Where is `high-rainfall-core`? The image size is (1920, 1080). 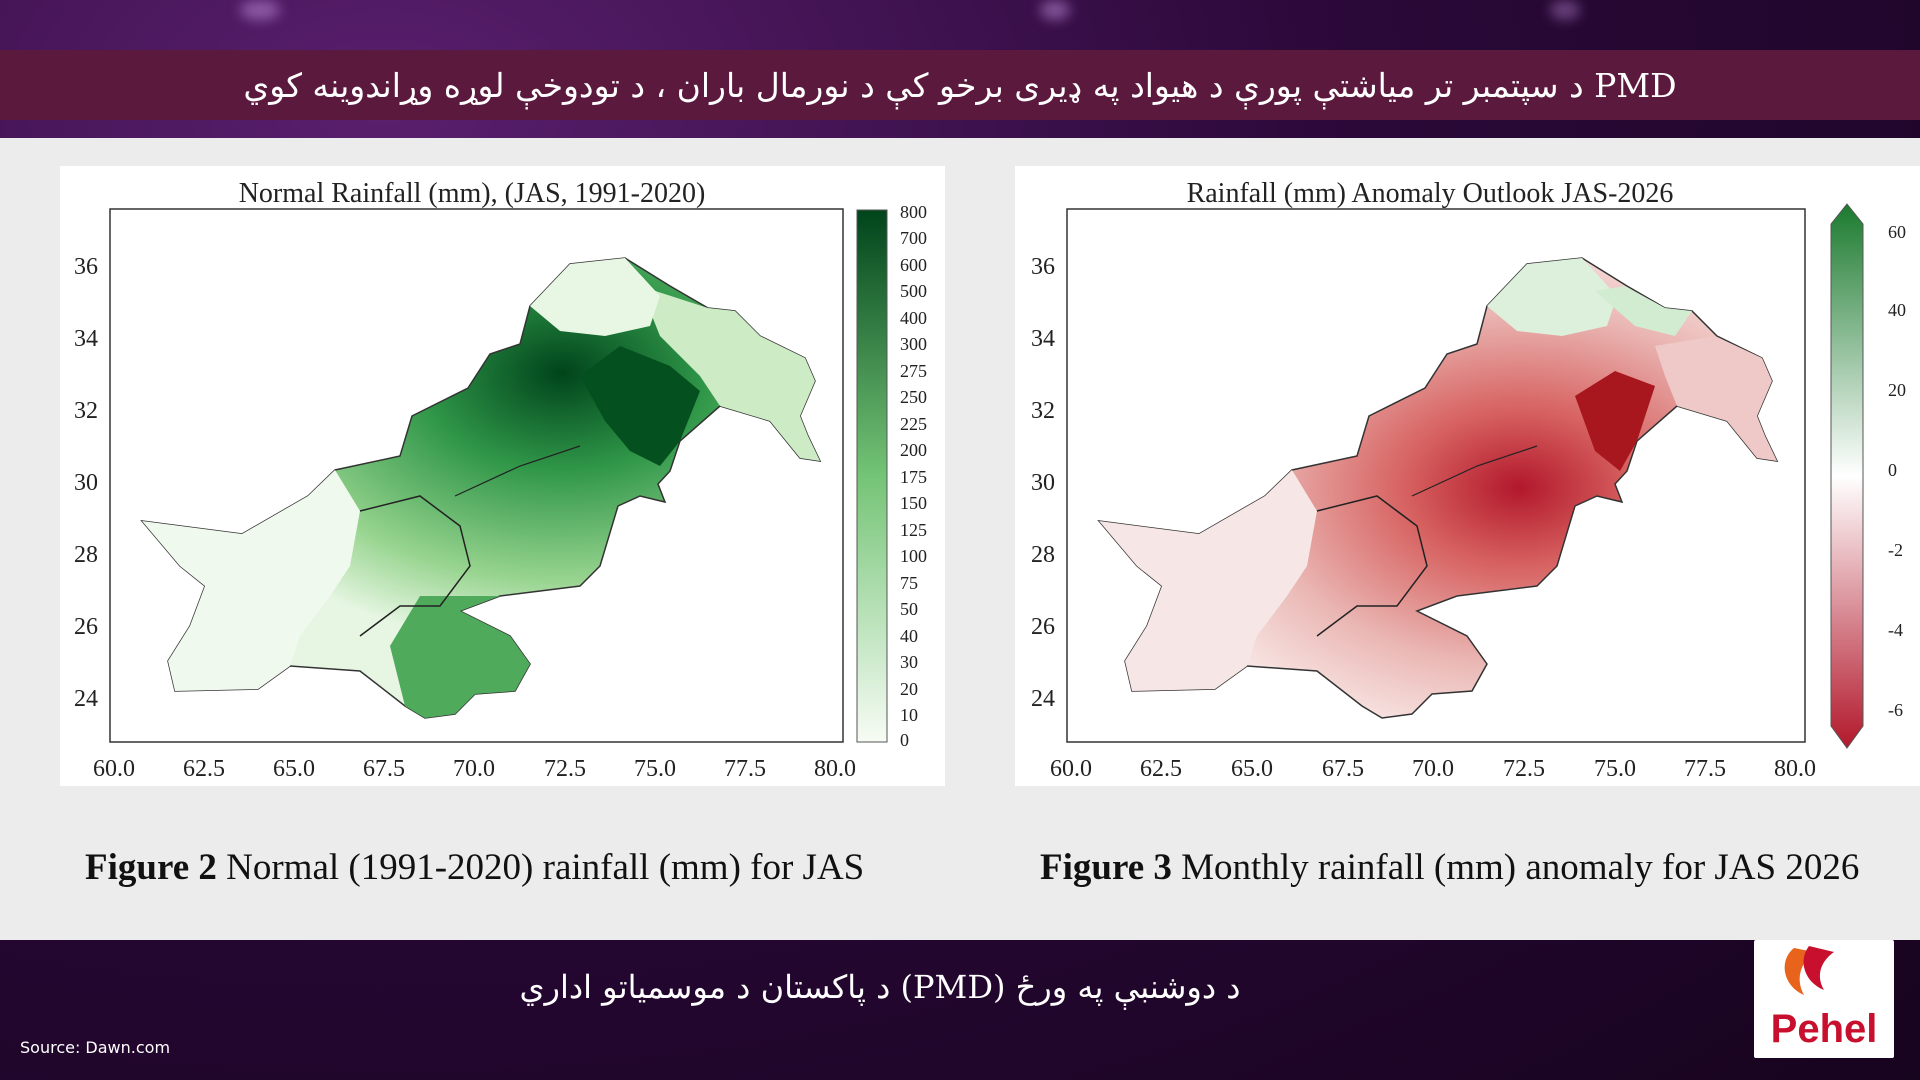
high-rainfall-core is located at coordinates (640, 406).